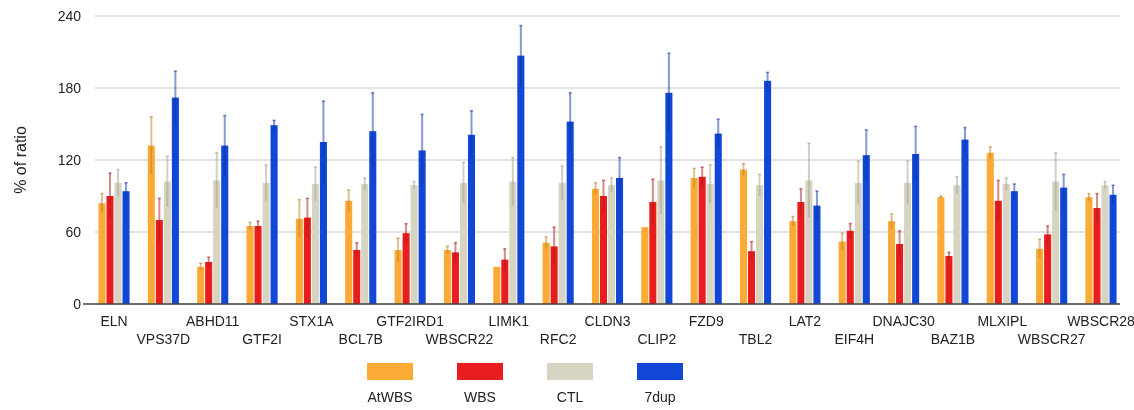 This screenshot has width=1134, height=410. Describe the element at coordinates (1100, 321) in the screenshot. I see `x-tick-label: WBSCR28` at that location.